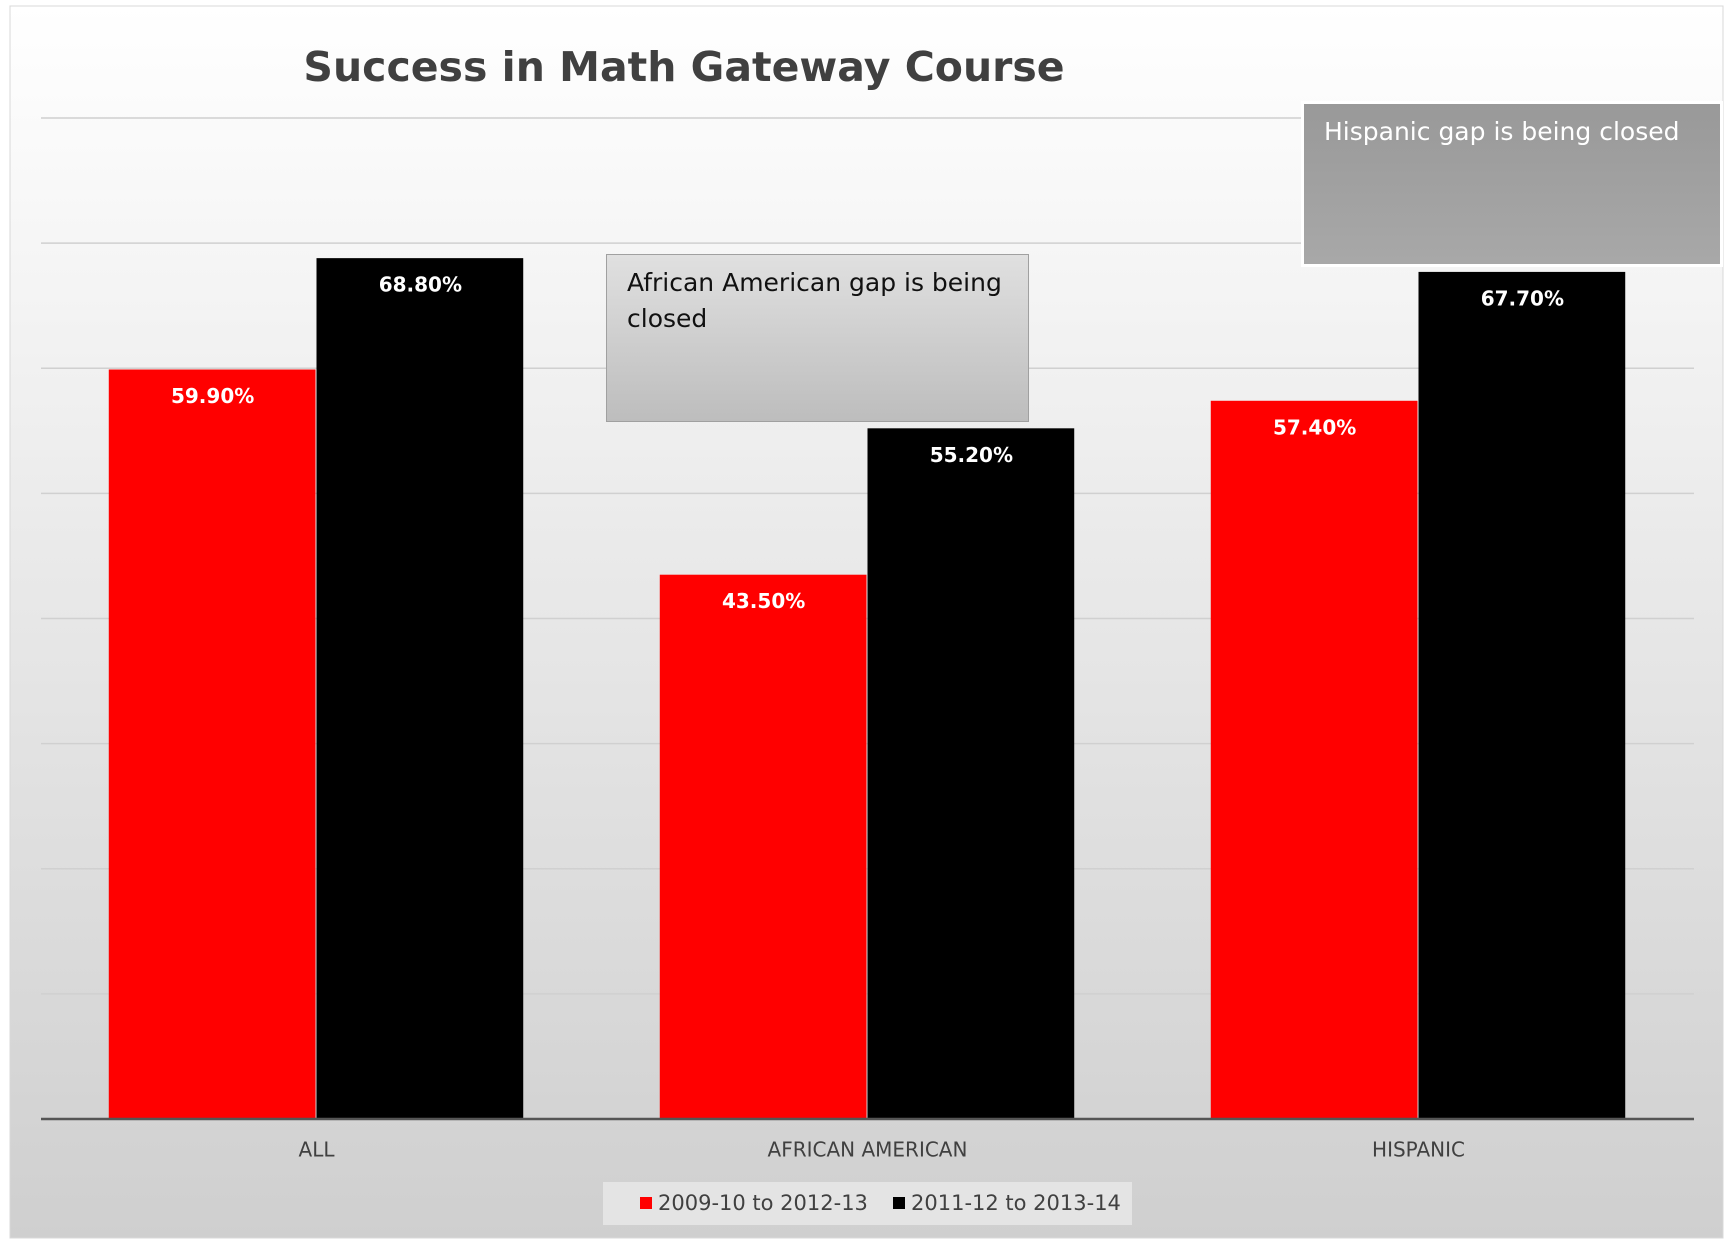 Image resolution: width=1725 pixels, height=1240 pixels. What do you see at coordinates (212, 396) in the screenshot?
I see `data-label: 59.90%` at bounding box center [212, 396].